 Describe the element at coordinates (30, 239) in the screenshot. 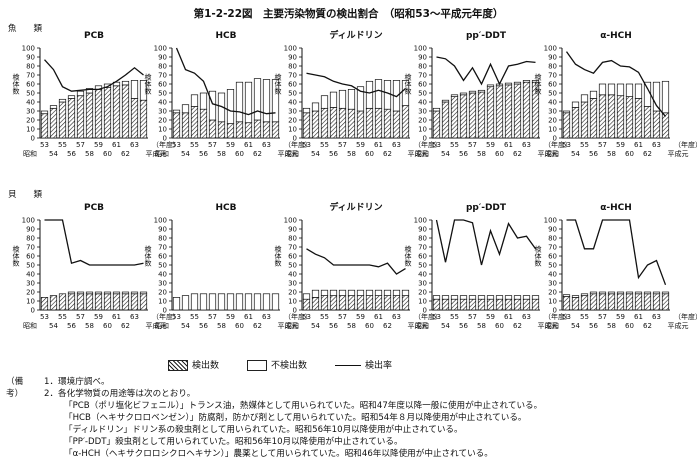

I see `y-tick-label: 80` at that location.